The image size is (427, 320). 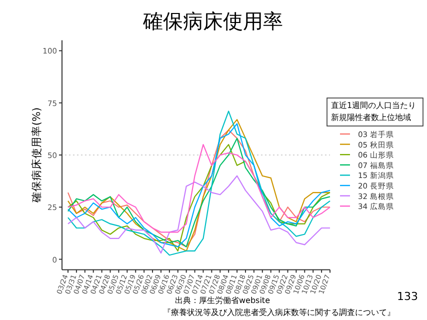 I want to click on text: 『療養状況等及び入院患者受入病床数等に関する調査について』, so click(x=279, y=312).